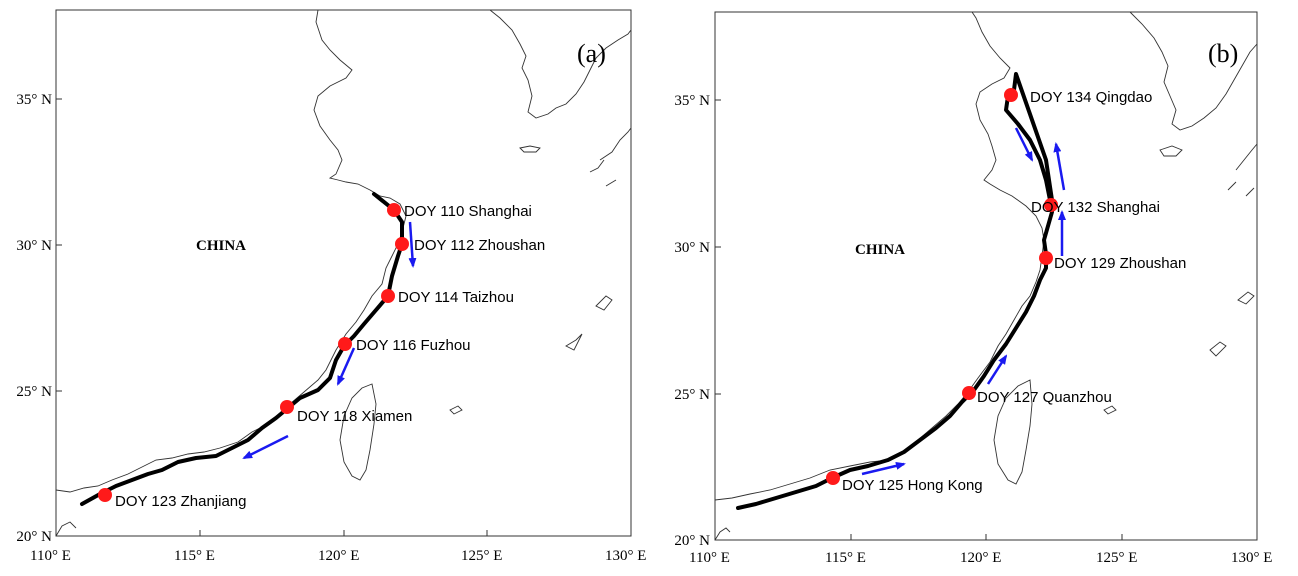 The width and height of the screenshot is (1298, 576). What do you see at coordinates (456, 297) in the screenshot?
I see `stop-label: DOY 114 Taizhou` at bounding box center [456, 297].